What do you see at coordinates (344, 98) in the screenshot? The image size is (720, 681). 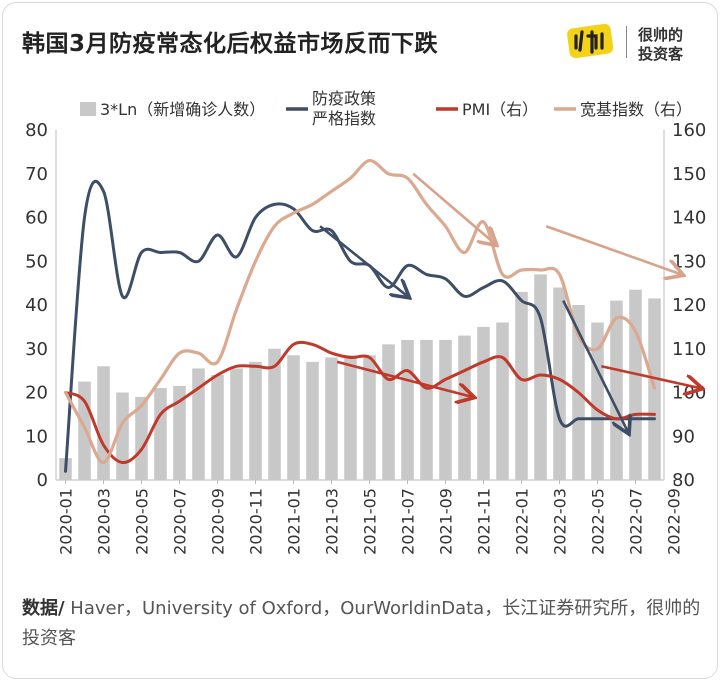 I see `legend-label-policy-line1: 防疫政策` at bounding box center [344, 98].